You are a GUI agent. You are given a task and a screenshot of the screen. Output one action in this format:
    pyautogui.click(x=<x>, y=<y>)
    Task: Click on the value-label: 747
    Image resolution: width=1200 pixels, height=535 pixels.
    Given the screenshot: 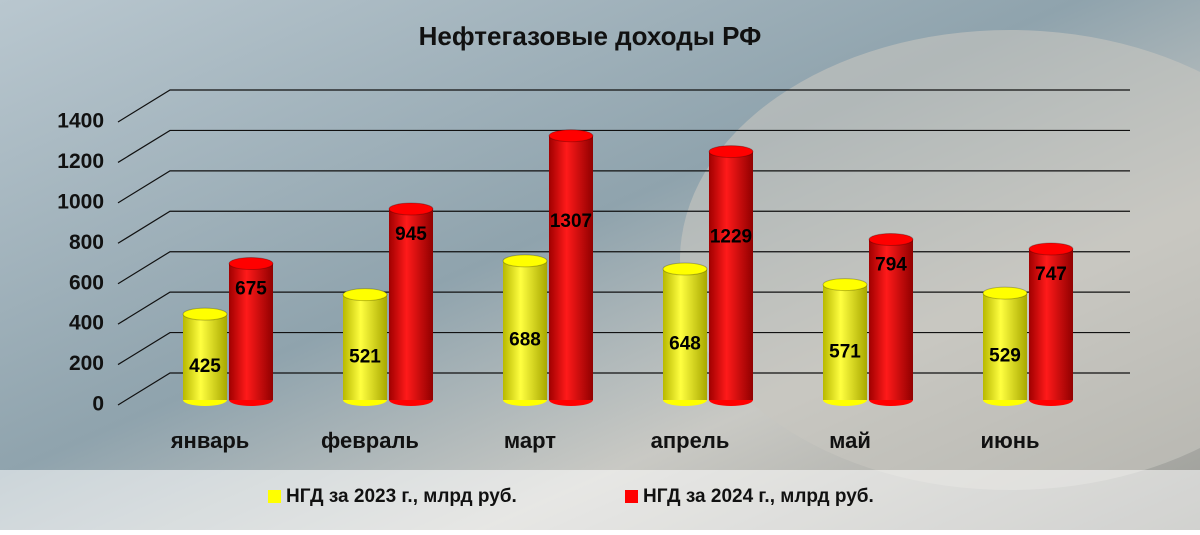 What is the action you would take?
    pyautogui.click(x=1051, y=274)
    